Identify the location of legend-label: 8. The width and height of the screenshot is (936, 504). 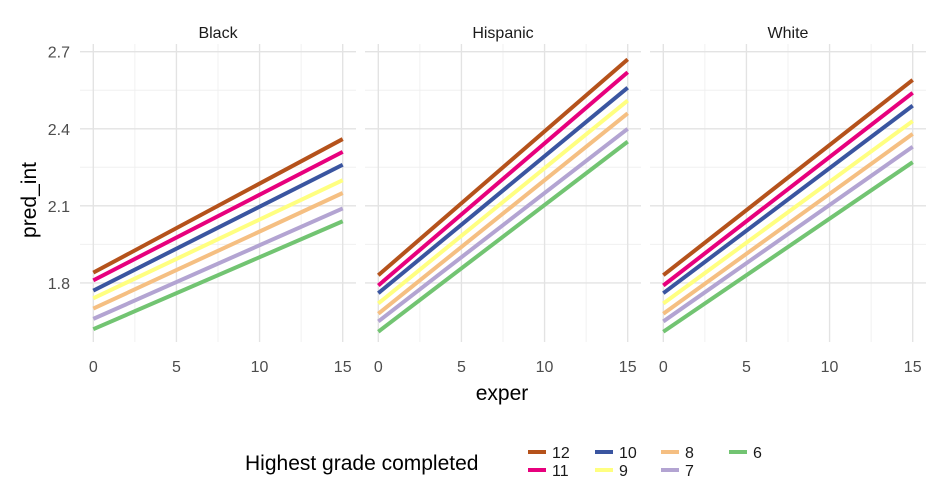
(689, 453).